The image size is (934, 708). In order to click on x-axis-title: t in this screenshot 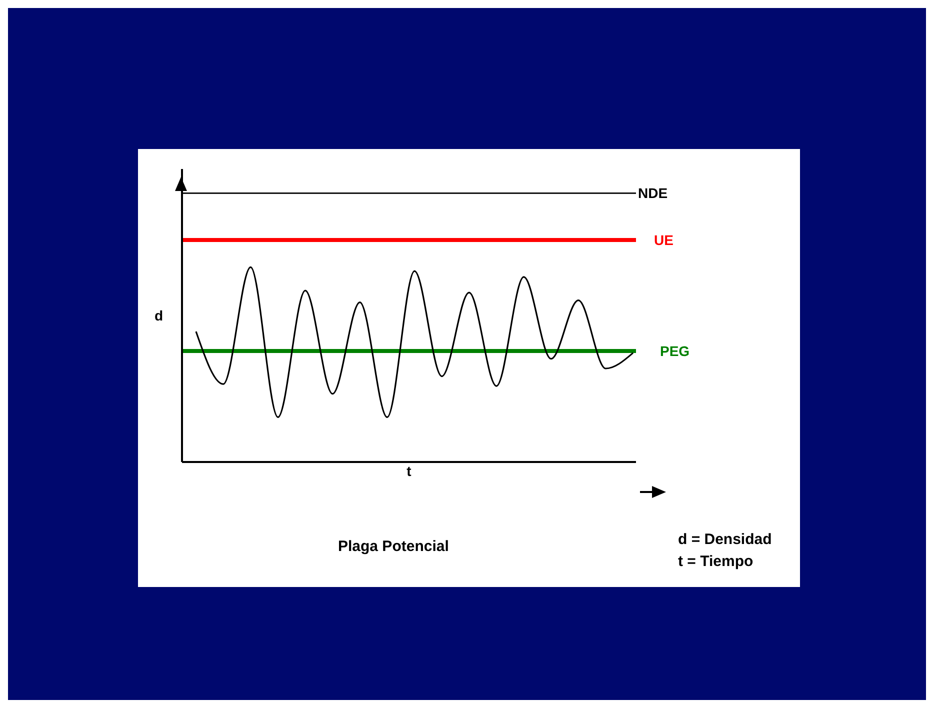, I will do `click(409, 470)`.